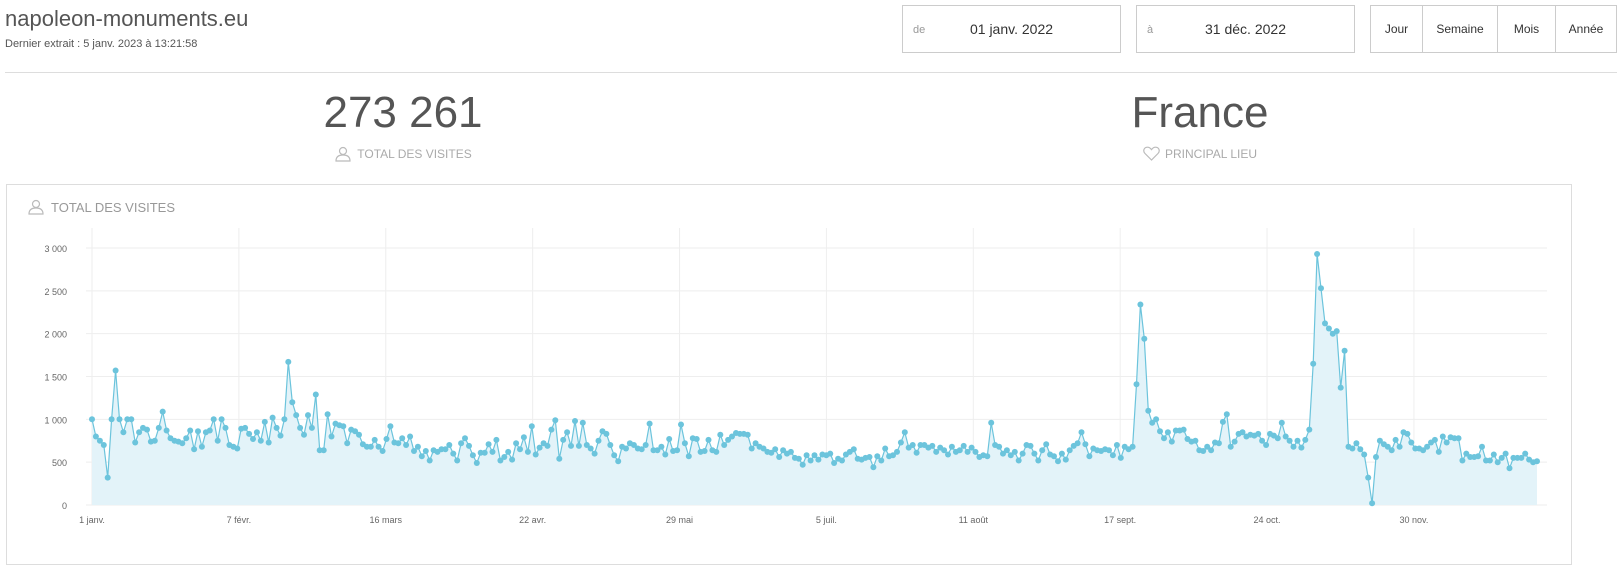  I want to click on period-year-button: Année, so click(1586, 29).